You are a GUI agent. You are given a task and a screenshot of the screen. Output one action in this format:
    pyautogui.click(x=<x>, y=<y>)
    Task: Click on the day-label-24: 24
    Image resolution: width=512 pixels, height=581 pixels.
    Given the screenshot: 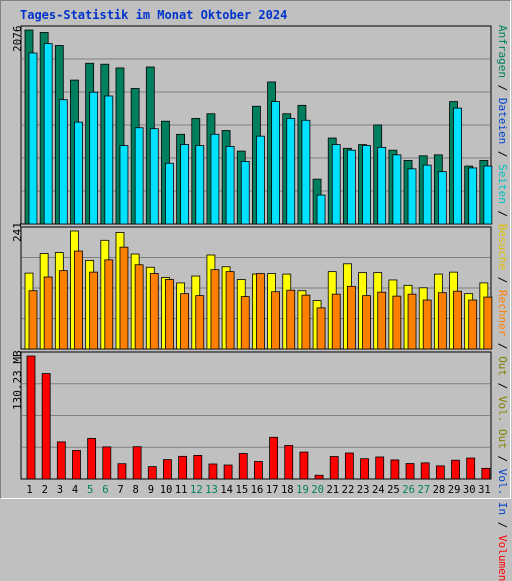 What is the action you would take?
    pyautogui.click(x=378, y=490)
    